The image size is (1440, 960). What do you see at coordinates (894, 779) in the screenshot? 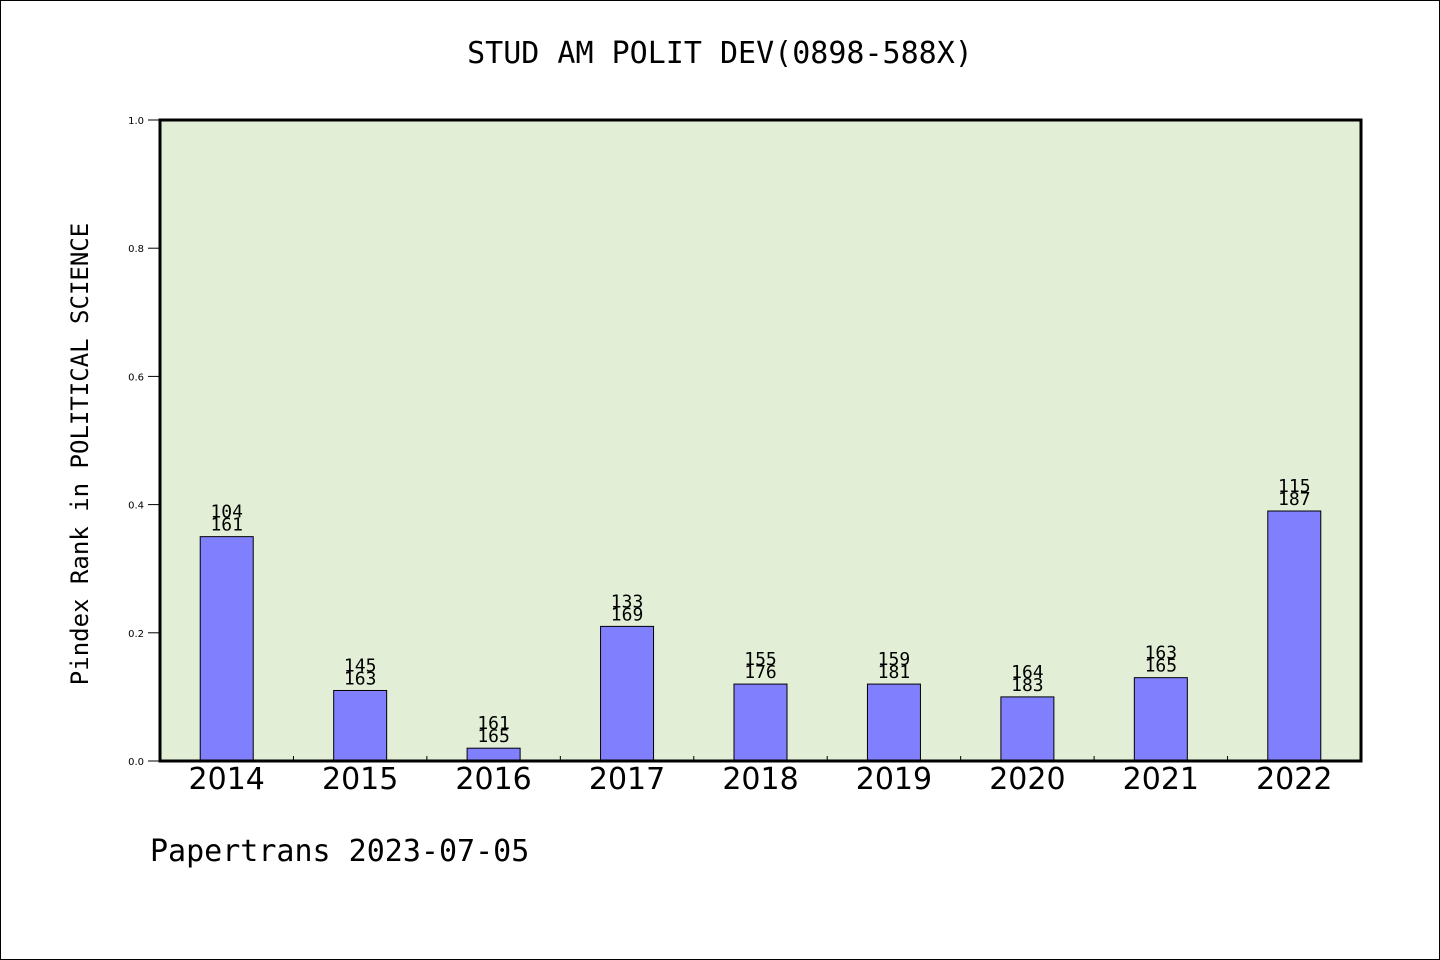
I see `x-tick-label-2019: 2019` at bounding box center [894, 779].